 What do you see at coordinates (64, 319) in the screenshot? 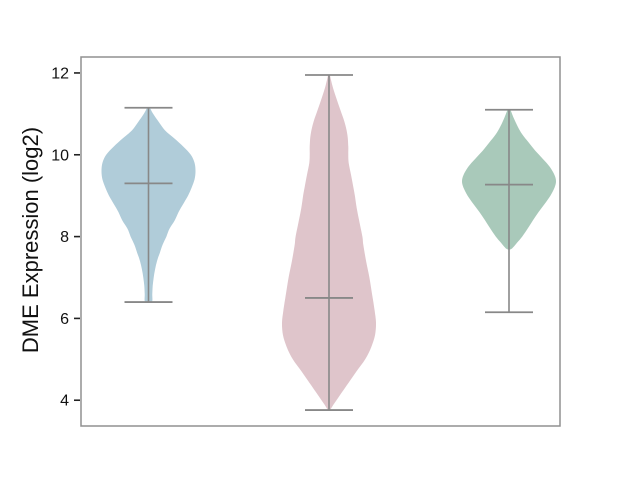
I see `y-tick-label: 6` at bounding box center [64, 319].